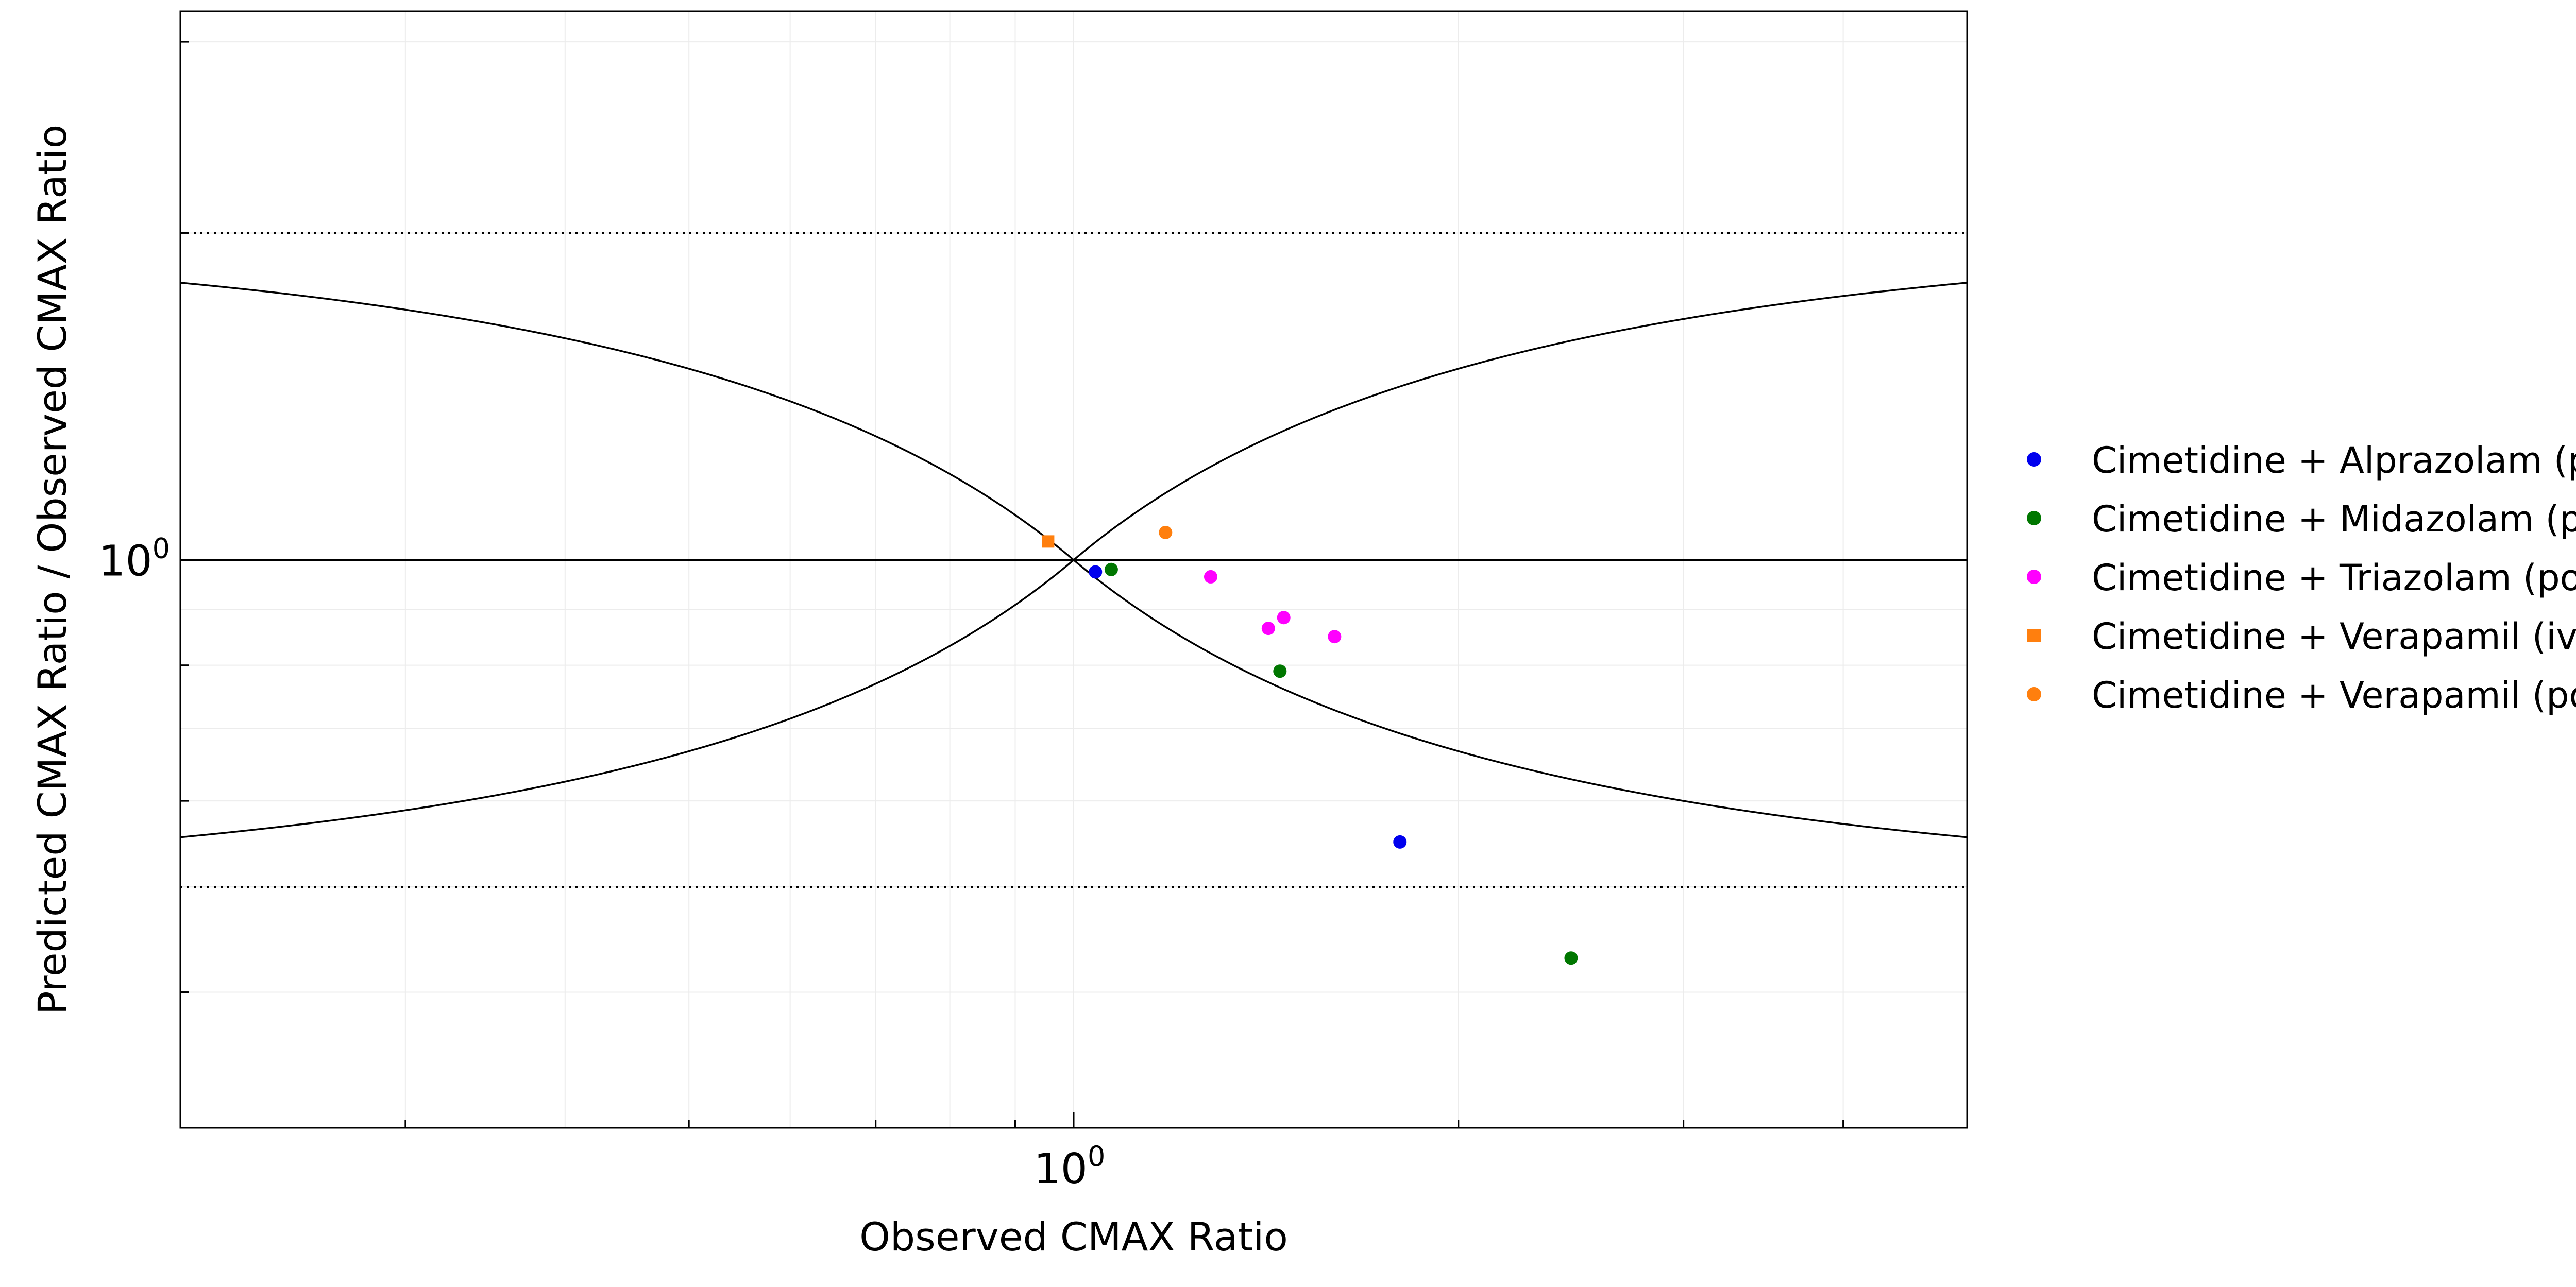 The height and width of the screenshot is (1287, 2576). Describe the element at coordinates (2334, 519) in the screenshot. I see `legend-label-1: Cimetidine + Midazolam (po)` at that location.